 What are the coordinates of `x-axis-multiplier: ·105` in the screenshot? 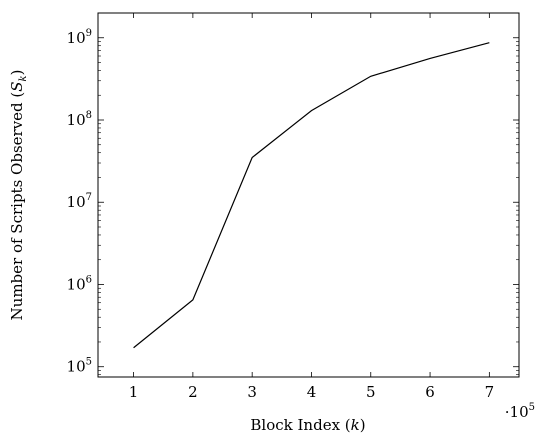 It's located at (520, 411).